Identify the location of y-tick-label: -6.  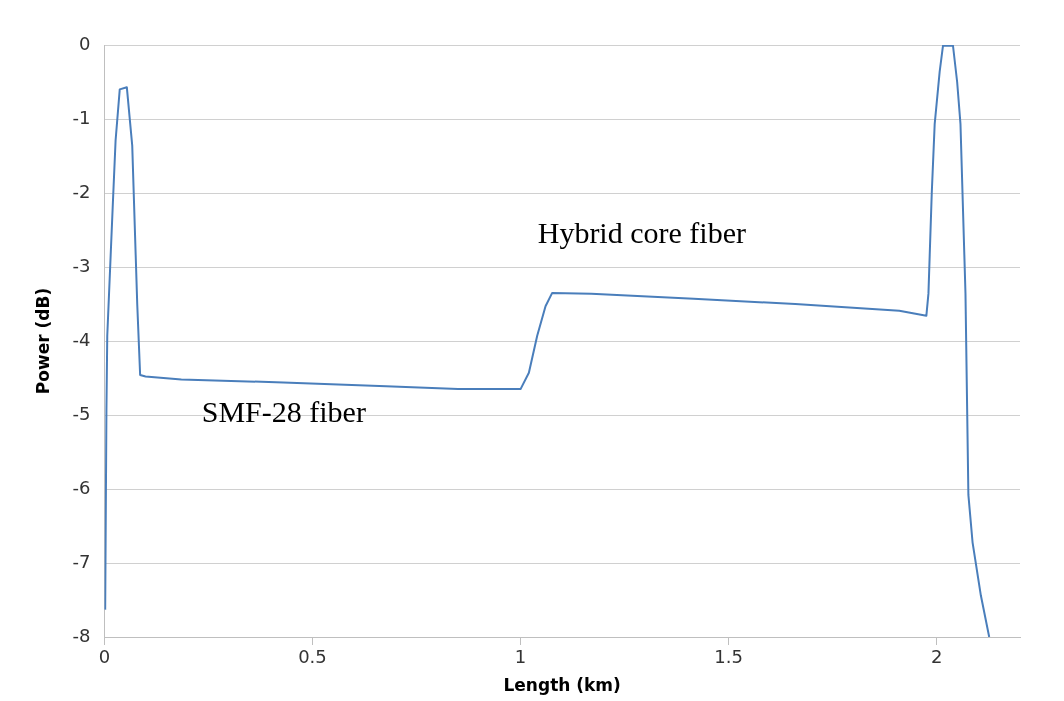
(81, 487).